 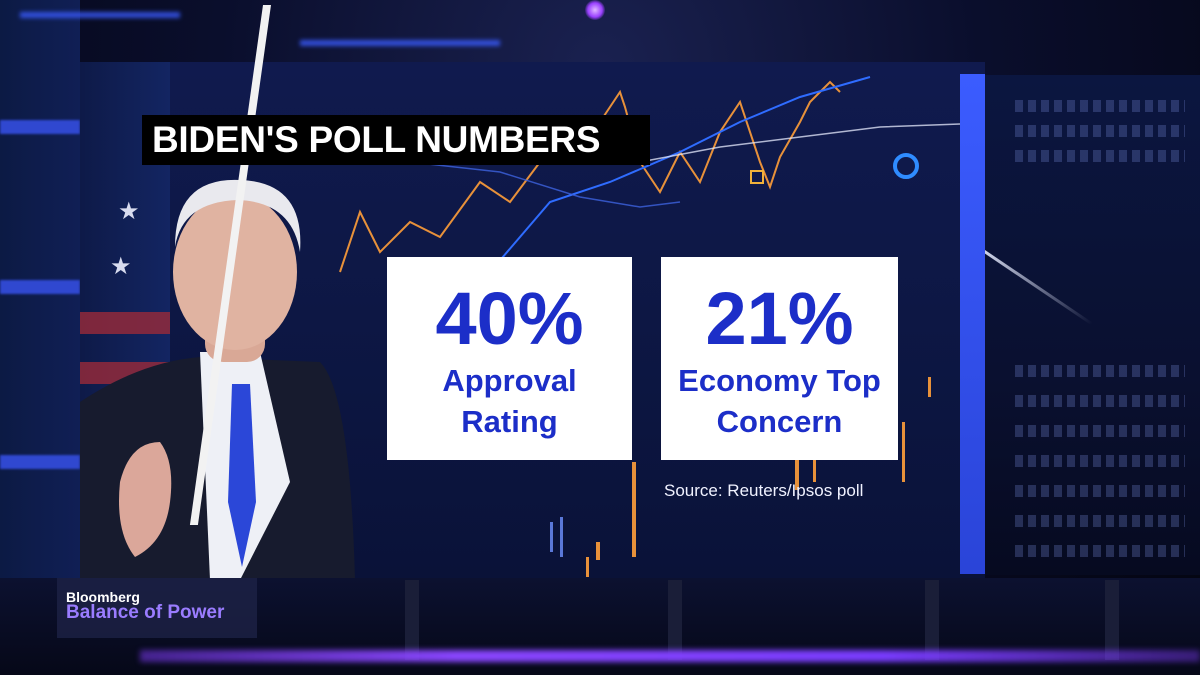 What do you see at coordinates (972, 324) in the screenshot?
I see `screen-edge-glow` at bounding box center [972, 324].